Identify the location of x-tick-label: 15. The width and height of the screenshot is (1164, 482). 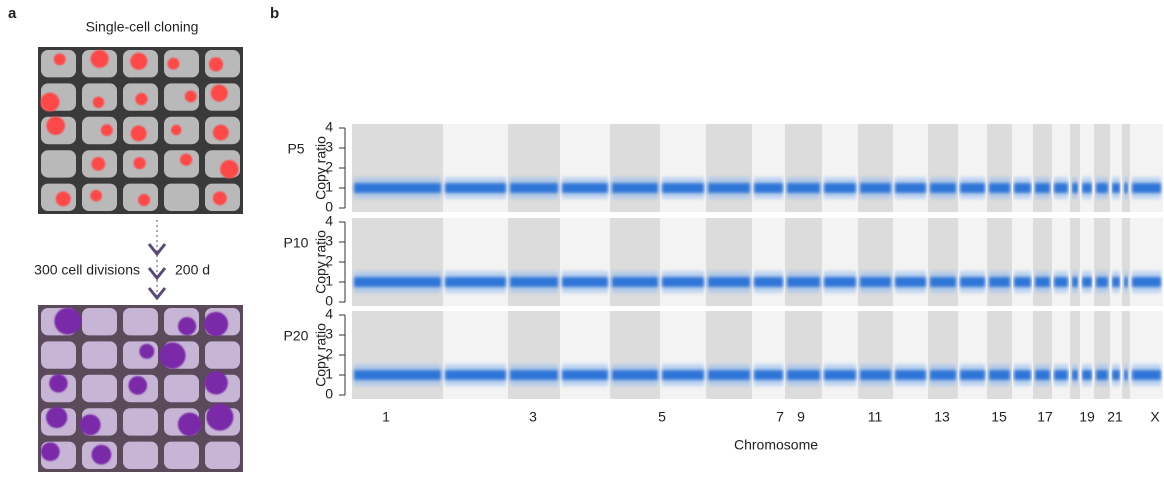
(999, 417).